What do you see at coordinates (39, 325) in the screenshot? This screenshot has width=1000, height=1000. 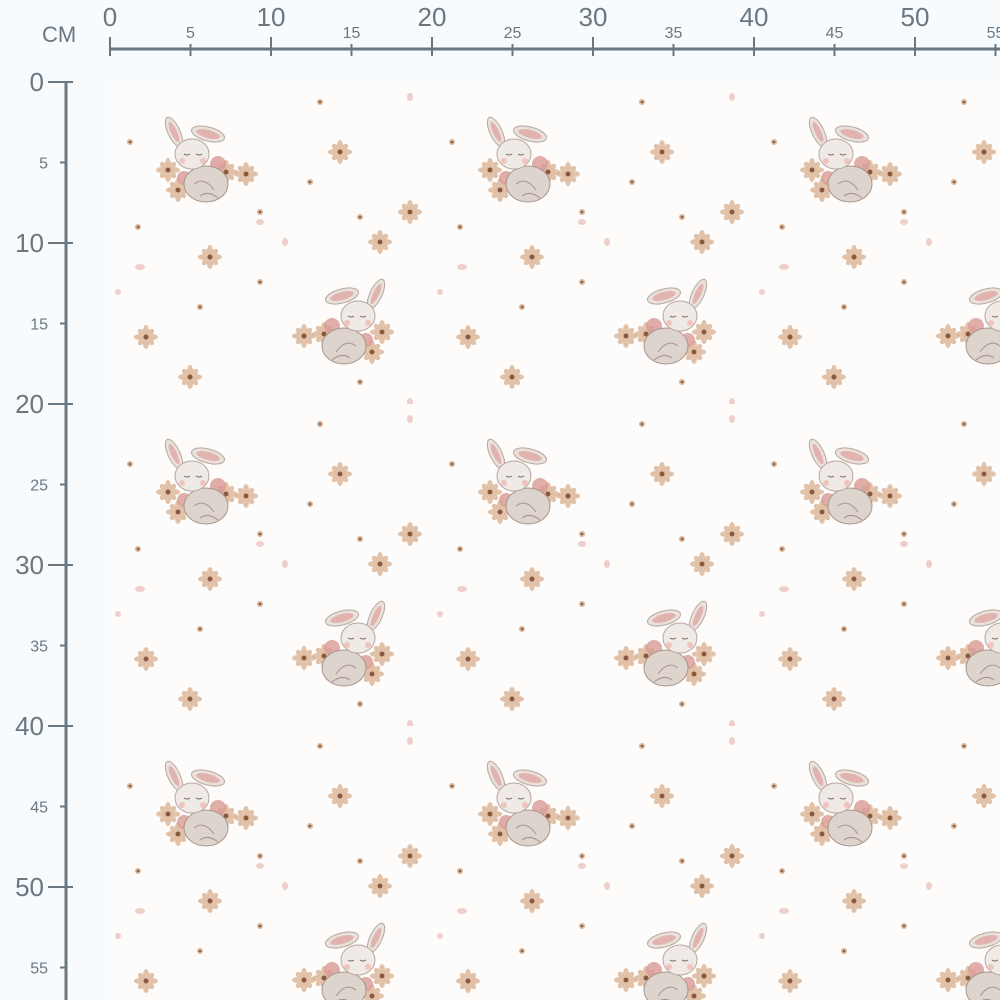 I see `left-ruler-label: 15` at bounding box center [39, 325].